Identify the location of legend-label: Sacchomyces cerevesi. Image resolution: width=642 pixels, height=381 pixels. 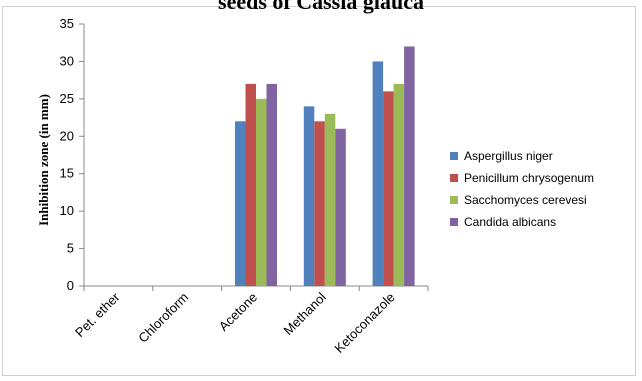
(525, 200).